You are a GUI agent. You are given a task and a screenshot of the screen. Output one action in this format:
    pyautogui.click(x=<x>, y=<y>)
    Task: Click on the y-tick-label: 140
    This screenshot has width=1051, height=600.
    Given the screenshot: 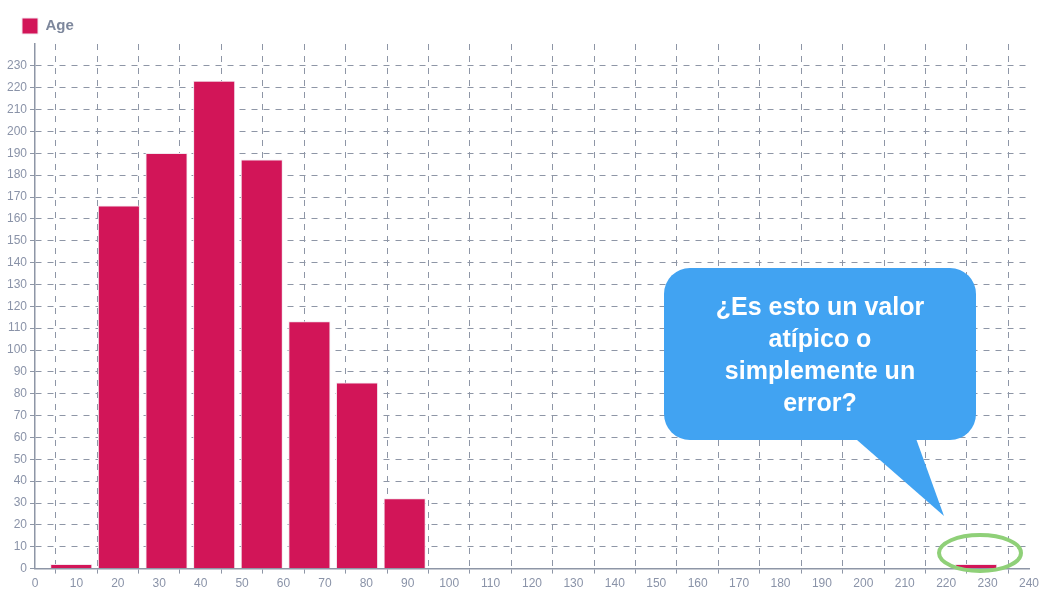 What is the action you would take?
    pyautogui.click(x=17, y=261)
    